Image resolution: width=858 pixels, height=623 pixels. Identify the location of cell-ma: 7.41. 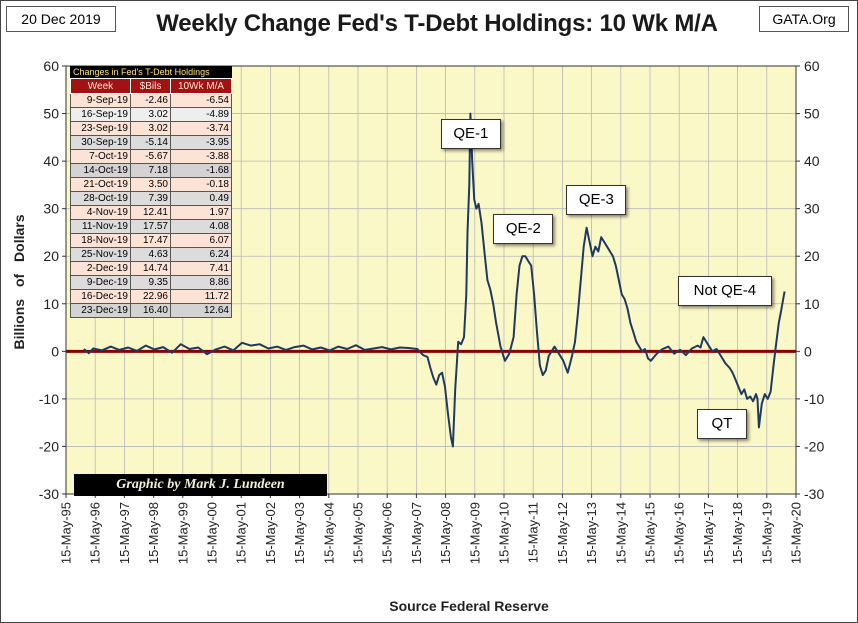
(201, 268).